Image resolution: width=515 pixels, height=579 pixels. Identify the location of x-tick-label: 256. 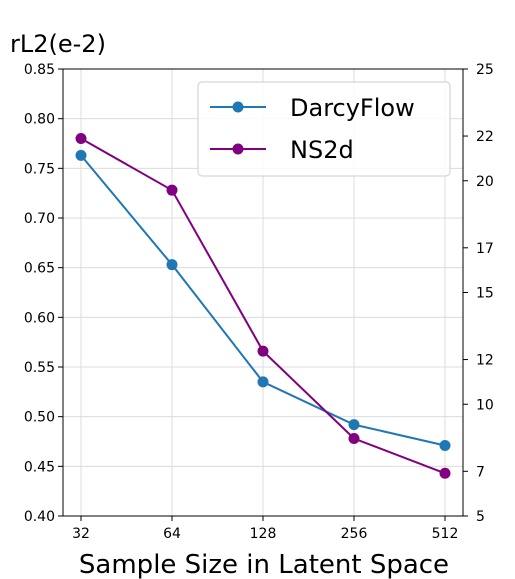
(354, 534).